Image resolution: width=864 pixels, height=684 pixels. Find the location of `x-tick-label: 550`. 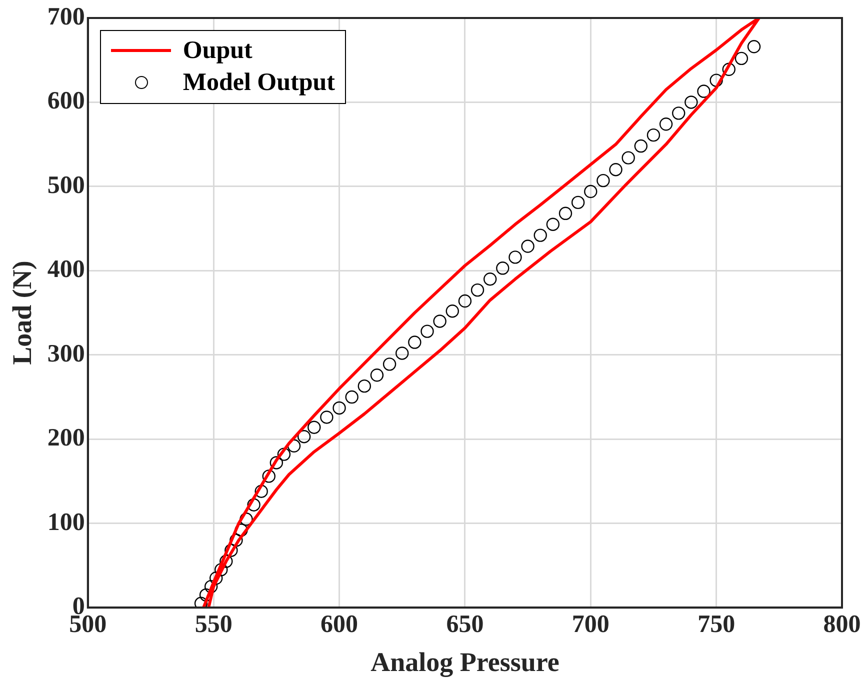

x-tick-label: 550 is located at coordinates (213, 624).